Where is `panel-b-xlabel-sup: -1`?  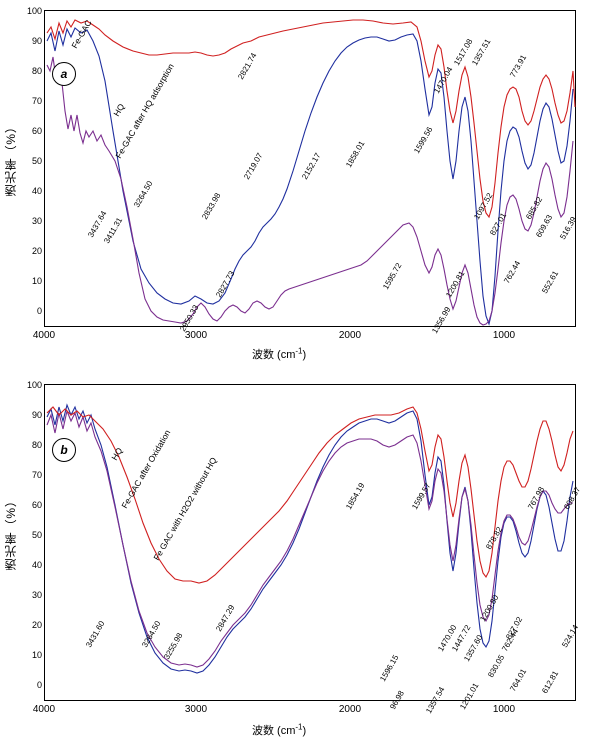
panel-b-xlabel-sup: -1 is located at coordinates (299, 727).